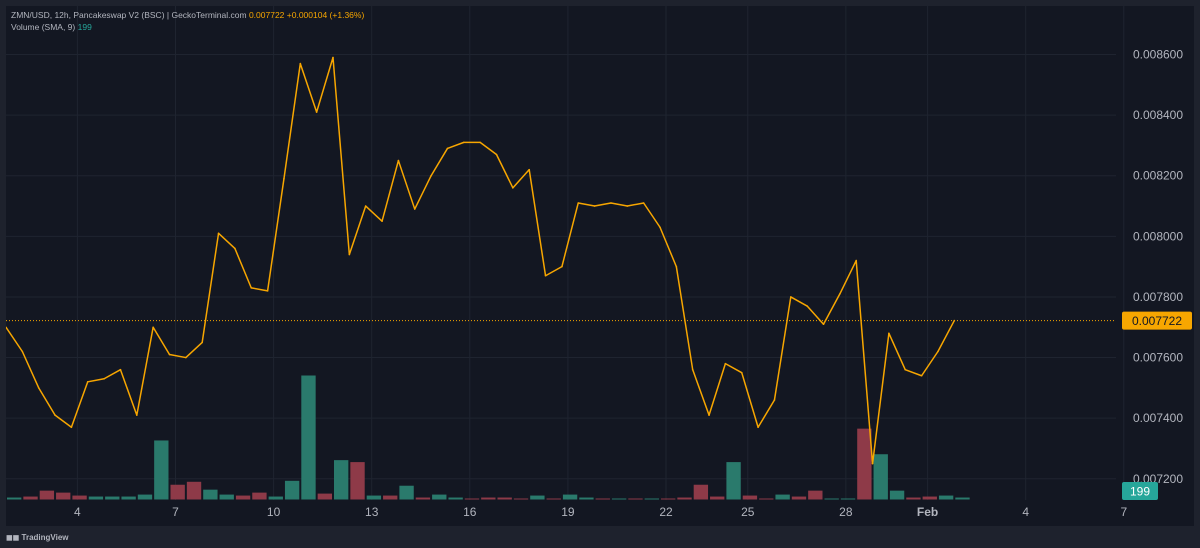 The width and height of the screenshot is (1200, 548). I want to click on time-tick-label: 19, so click(568, 512).